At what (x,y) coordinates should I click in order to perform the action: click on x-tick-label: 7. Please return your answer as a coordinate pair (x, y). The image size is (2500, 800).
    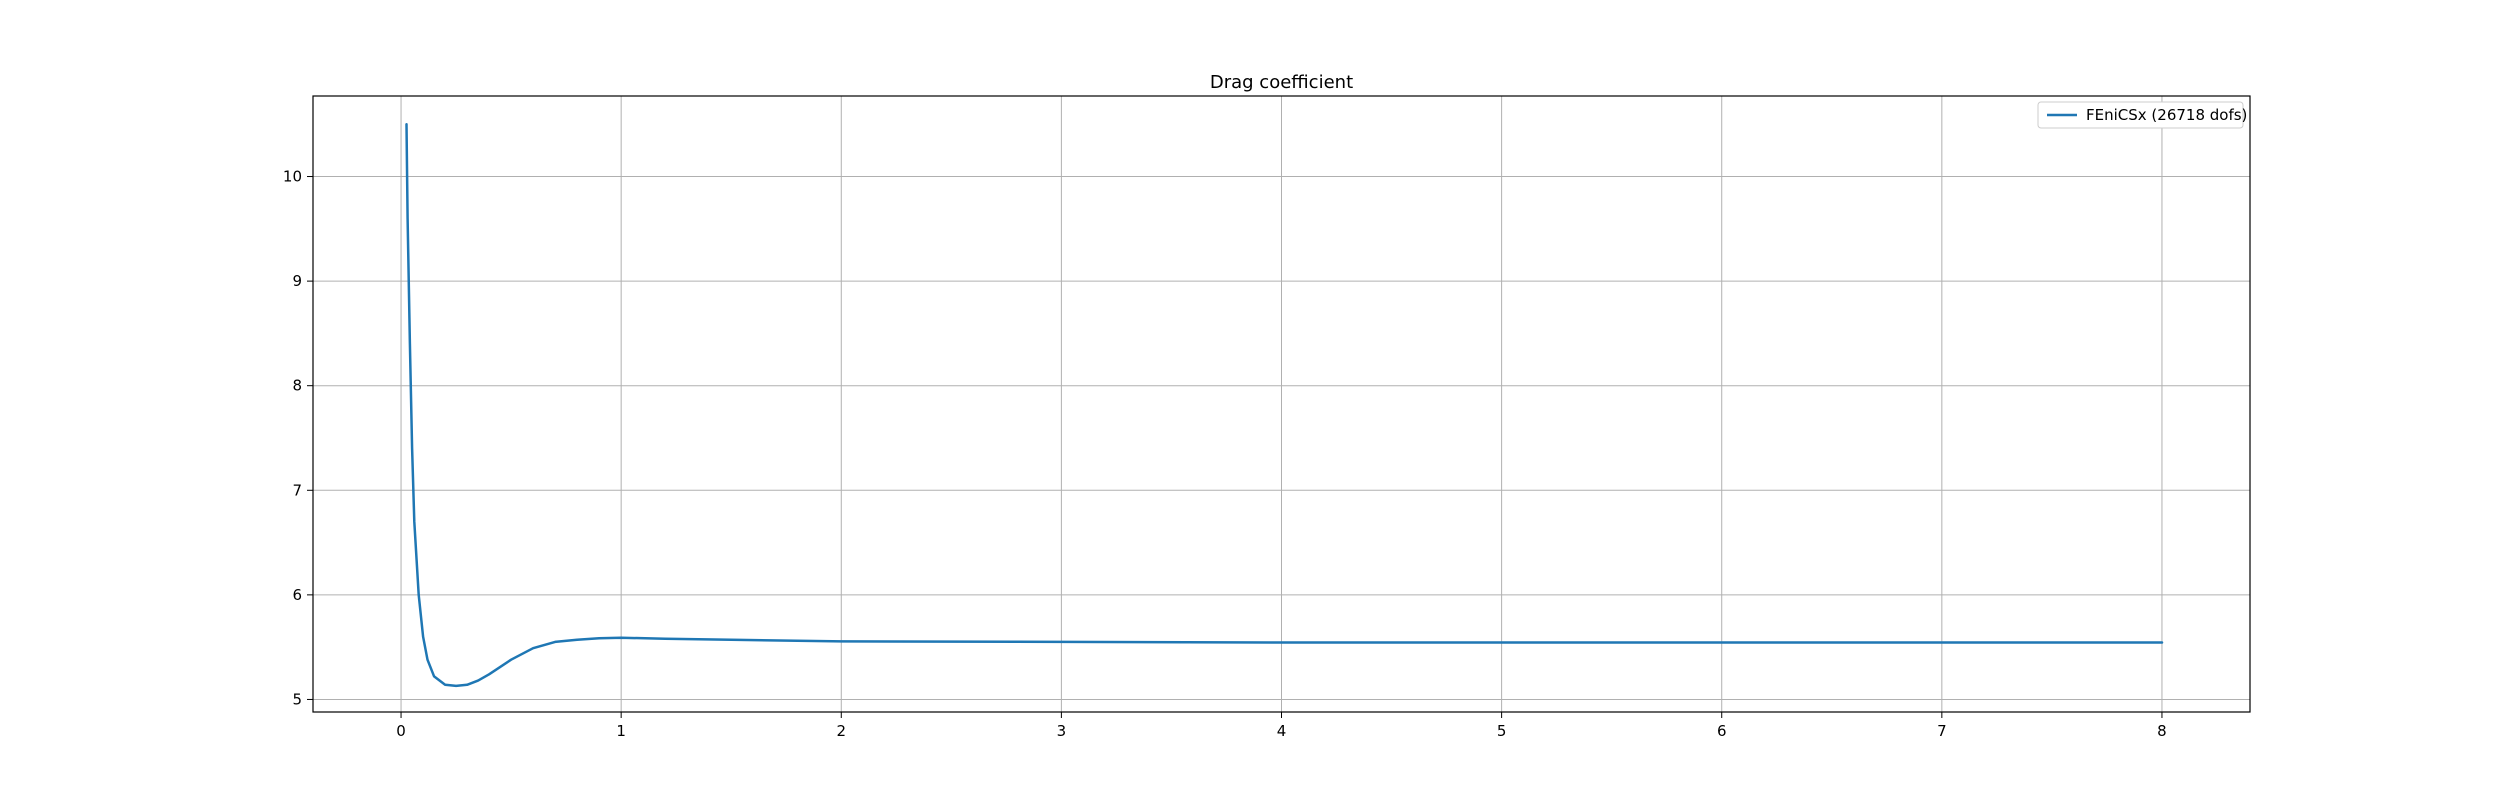
    Looking at the image, I should click on (1942, 731).